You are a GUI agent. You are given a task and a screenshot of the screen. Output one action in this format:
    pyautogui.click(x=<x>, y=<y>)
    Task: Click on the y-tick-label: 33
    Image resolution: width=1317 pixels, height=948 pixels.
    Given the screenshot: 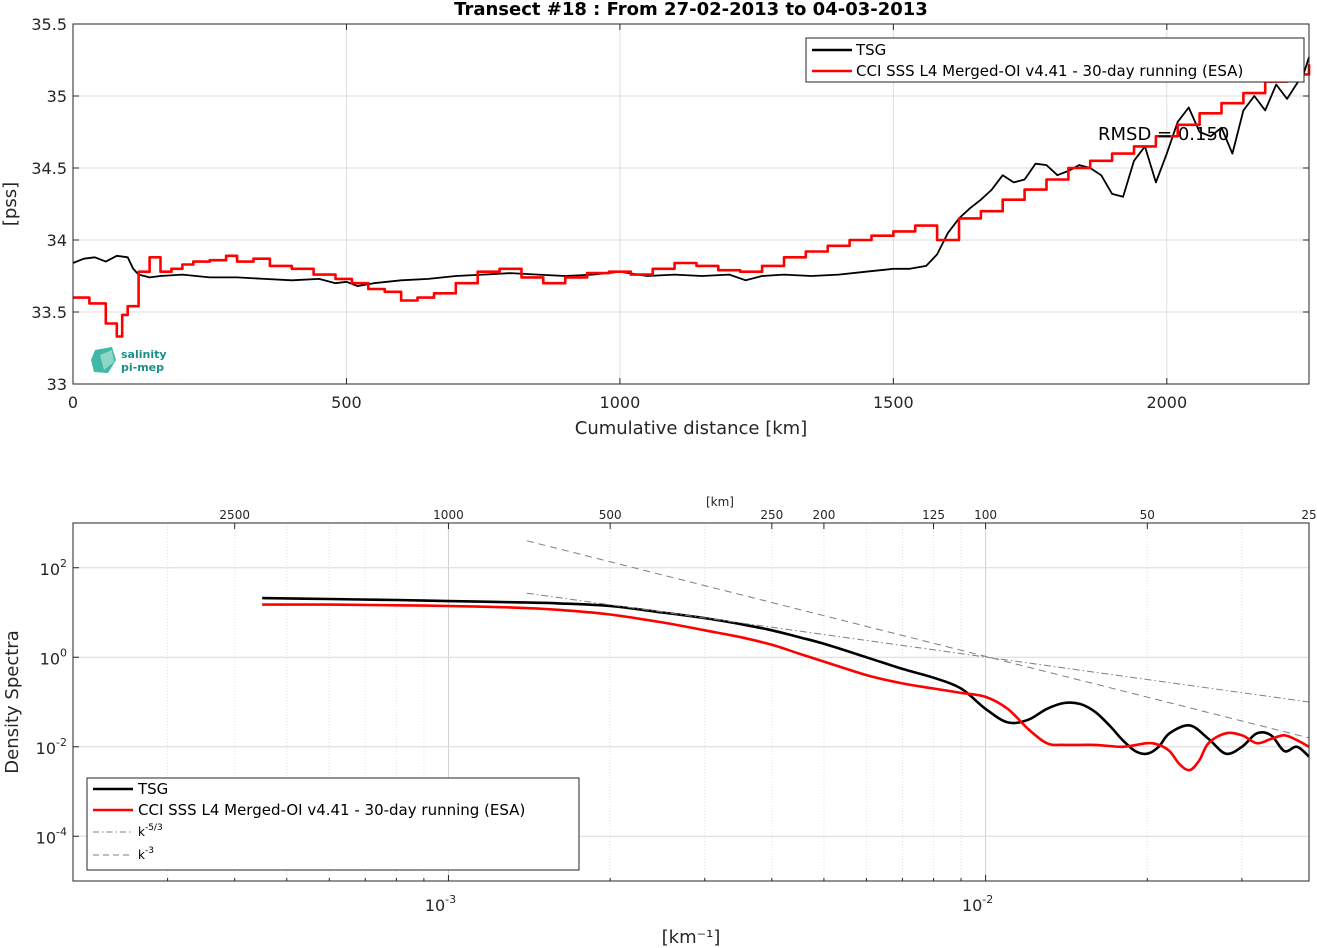 What is the action you would take?
    pyautogui.click(x=57, y=384)
    